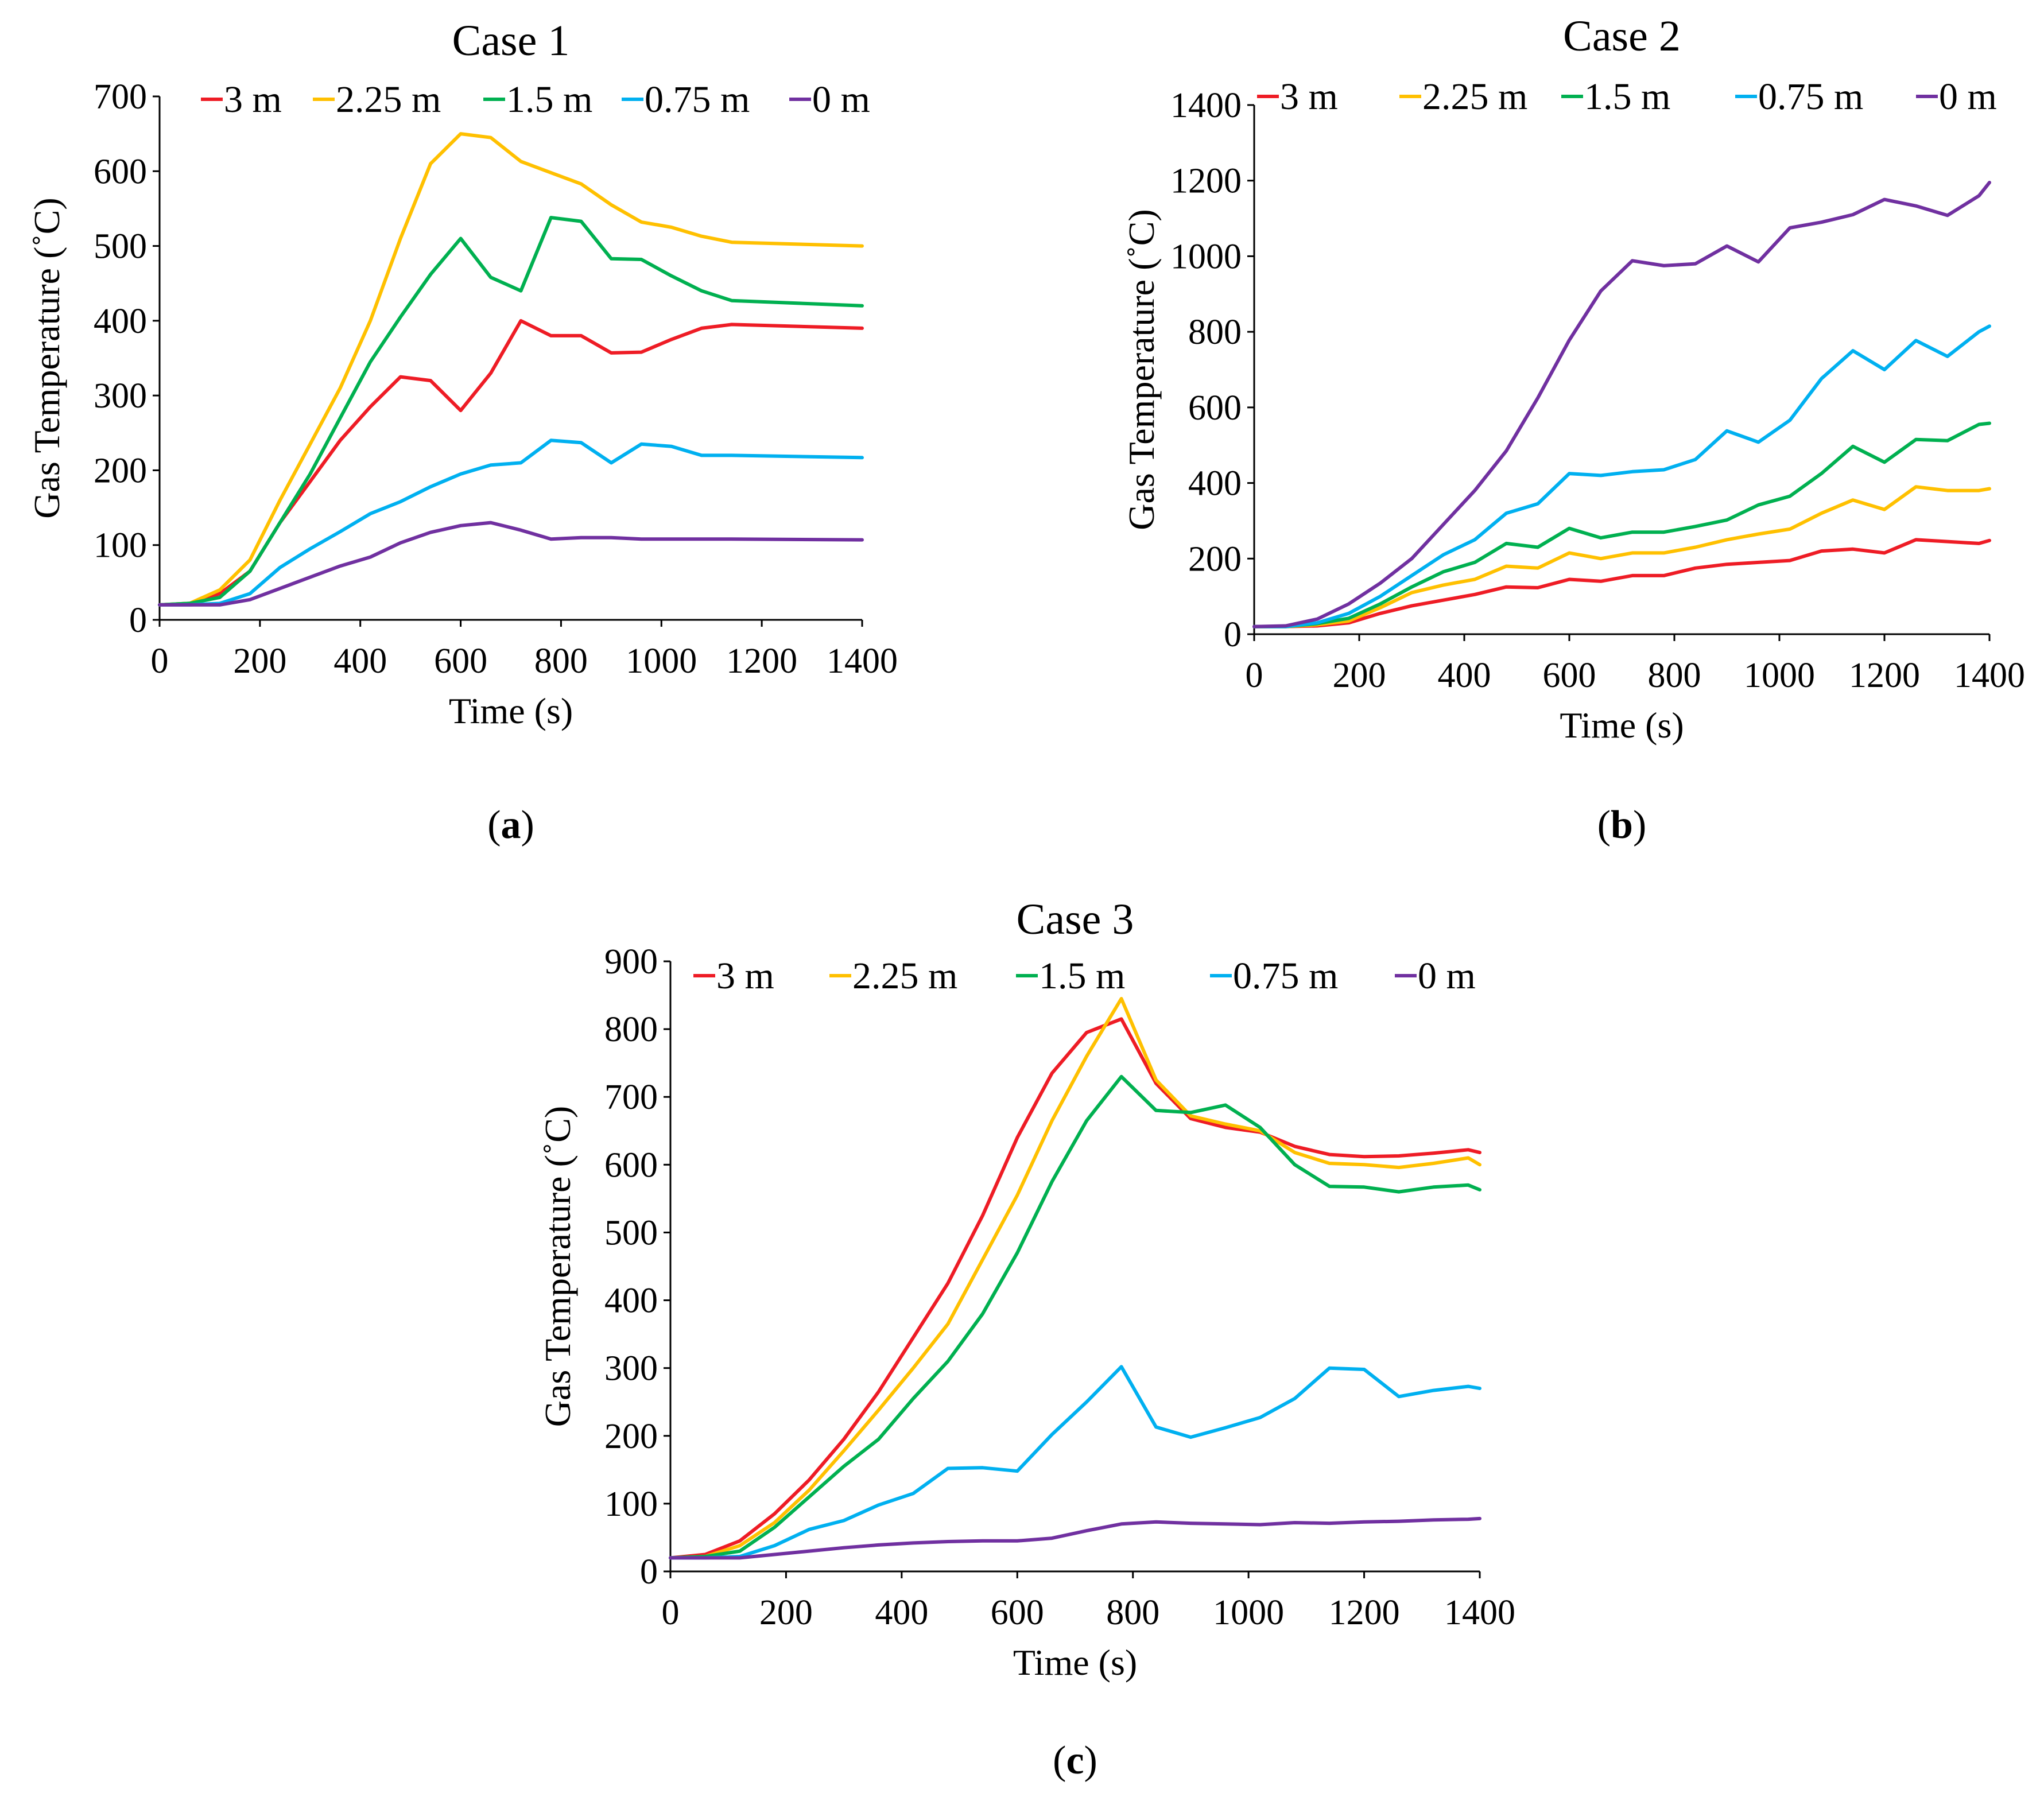 This screenshot has height=1801, width=2044. I want to click on chart-title: Case 2, so click(1622, 36).